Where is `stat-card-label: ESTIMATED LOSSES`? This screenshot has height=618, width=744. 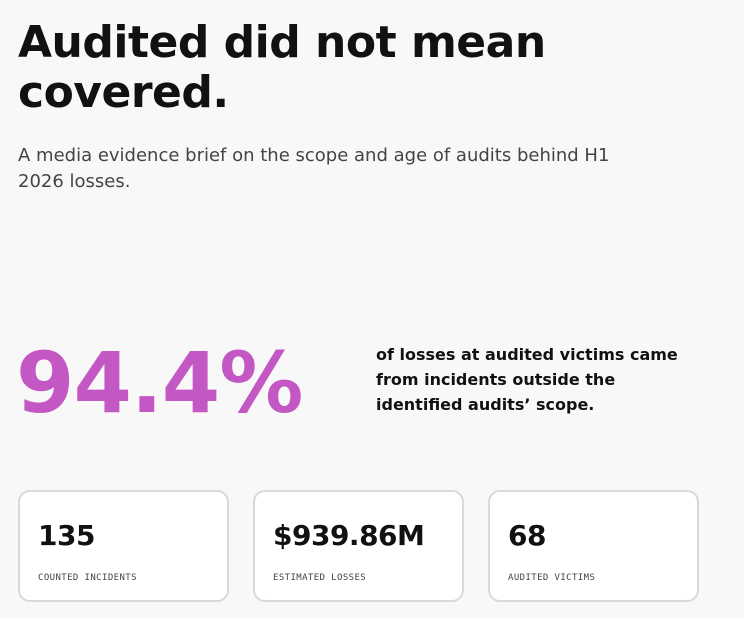
stat-card-label: ESTIMATED LOSSES is located at coordinates (320, 578).